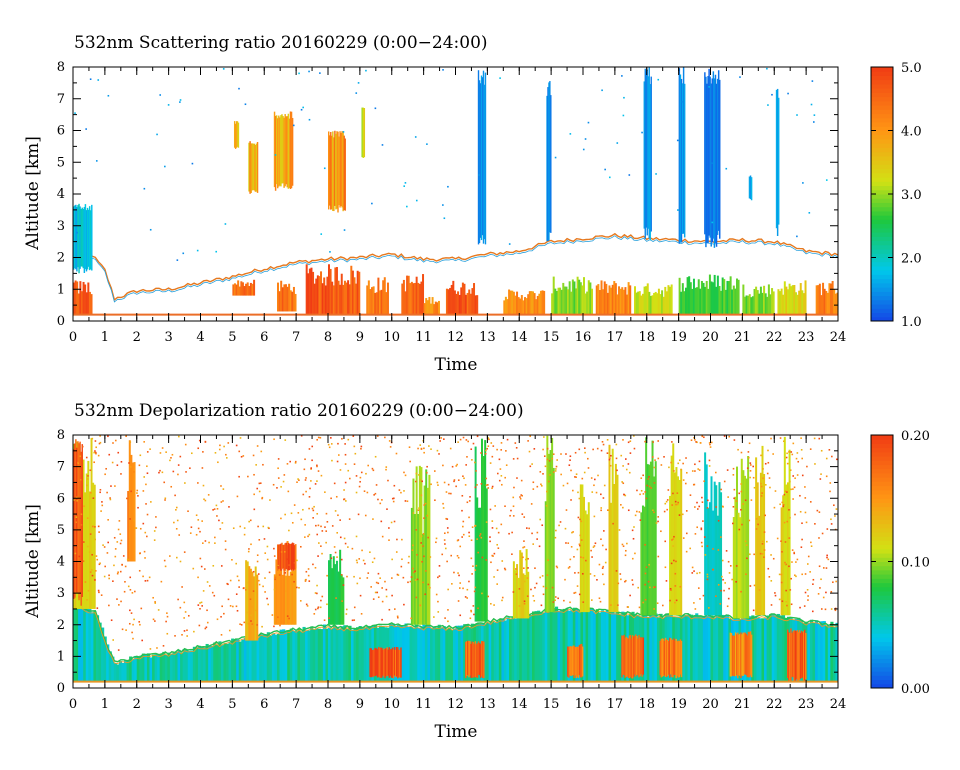 The image size is (960, 770). What do you see at coordinates (232, 704) in the screenshot?
I see `x-tick-label: 5` at bounding box center [232, 704].